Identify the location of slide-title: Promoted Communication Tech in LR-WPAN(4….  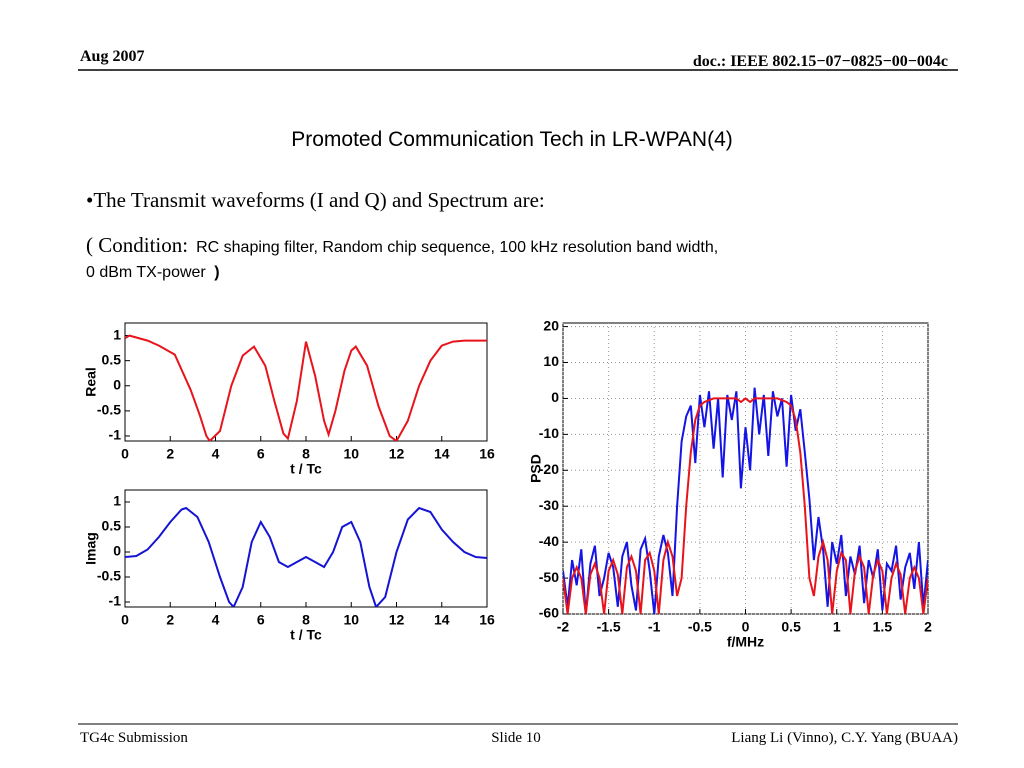
(512, 139).